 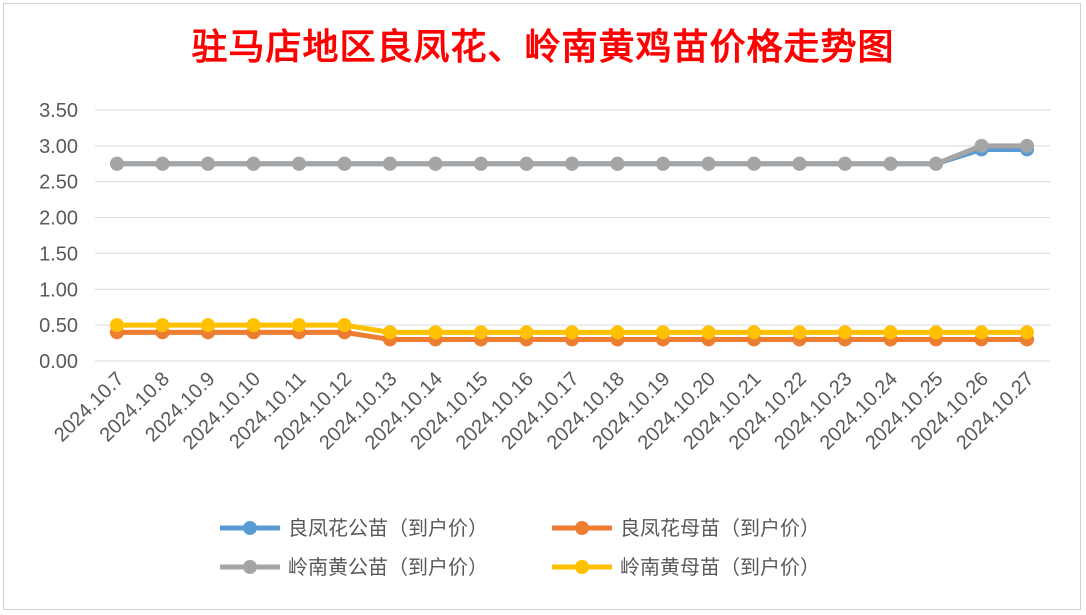 I want to click on y-tick-label: 2.00, so click(x=58, y=219).